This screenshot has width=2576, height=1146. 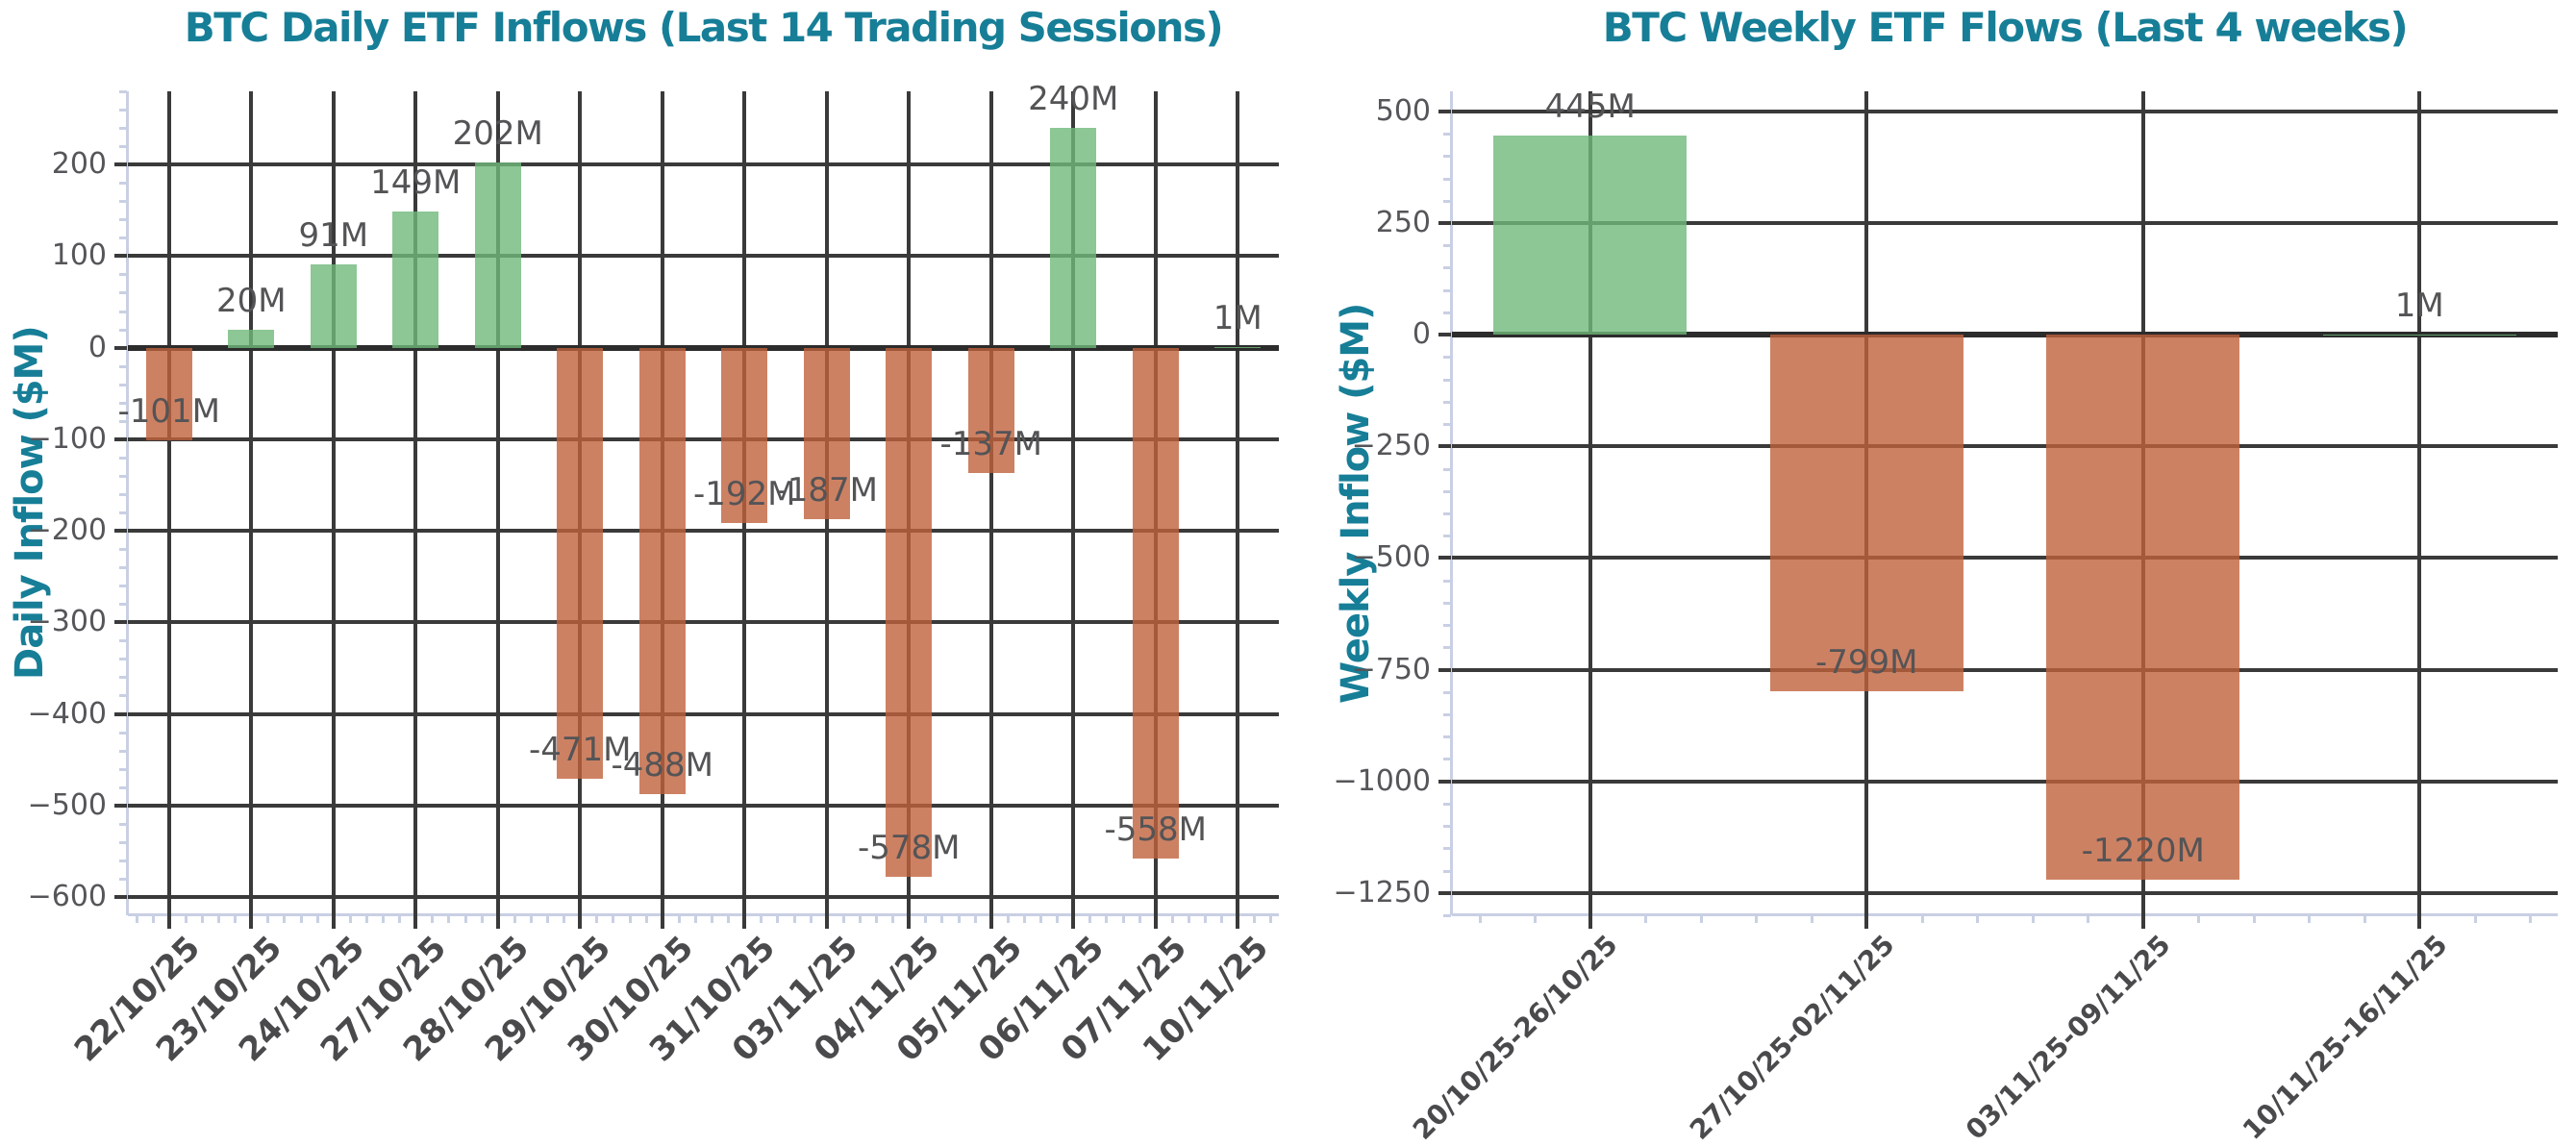 What do you see at coordinates (67, 438) in the screenshot?
I see `y-tick-label: −100` at bounding box center [67, 438].